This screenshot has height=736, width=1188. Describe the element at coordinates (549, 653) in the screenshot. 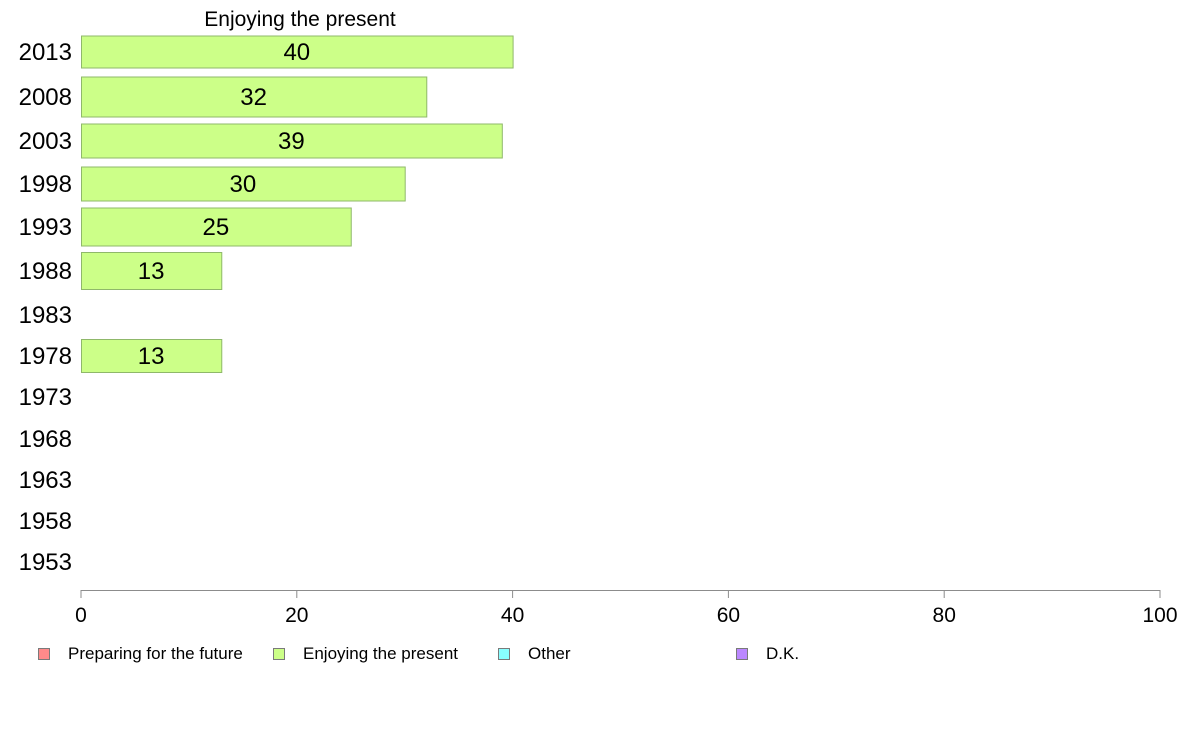

I see `legend-label: Other` at that location.